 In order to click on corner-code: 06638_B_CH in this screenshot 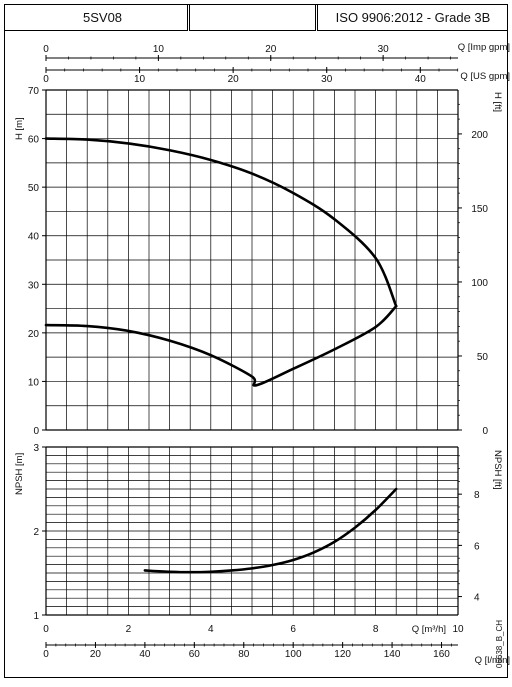, I will do `click(499, 644)`.